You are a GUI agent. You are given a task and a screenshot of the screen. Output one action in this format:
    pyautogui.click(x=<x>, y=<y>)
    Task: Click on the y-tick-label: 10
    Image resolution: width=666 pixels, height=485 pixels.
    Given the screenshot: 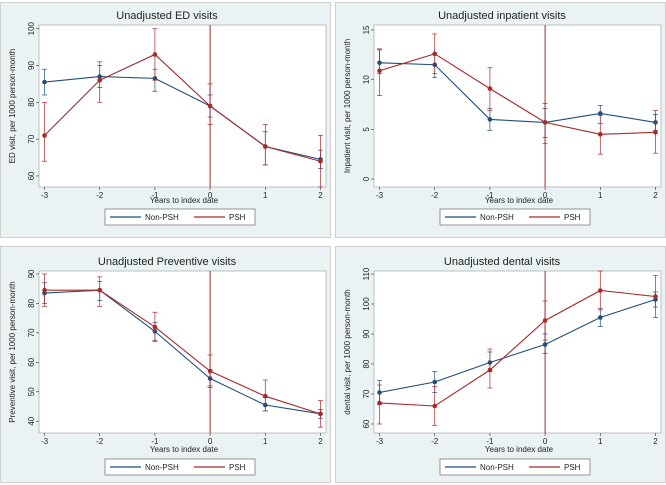 What is the action you would take?
    pyautogui.click(x=366, y=79)
    